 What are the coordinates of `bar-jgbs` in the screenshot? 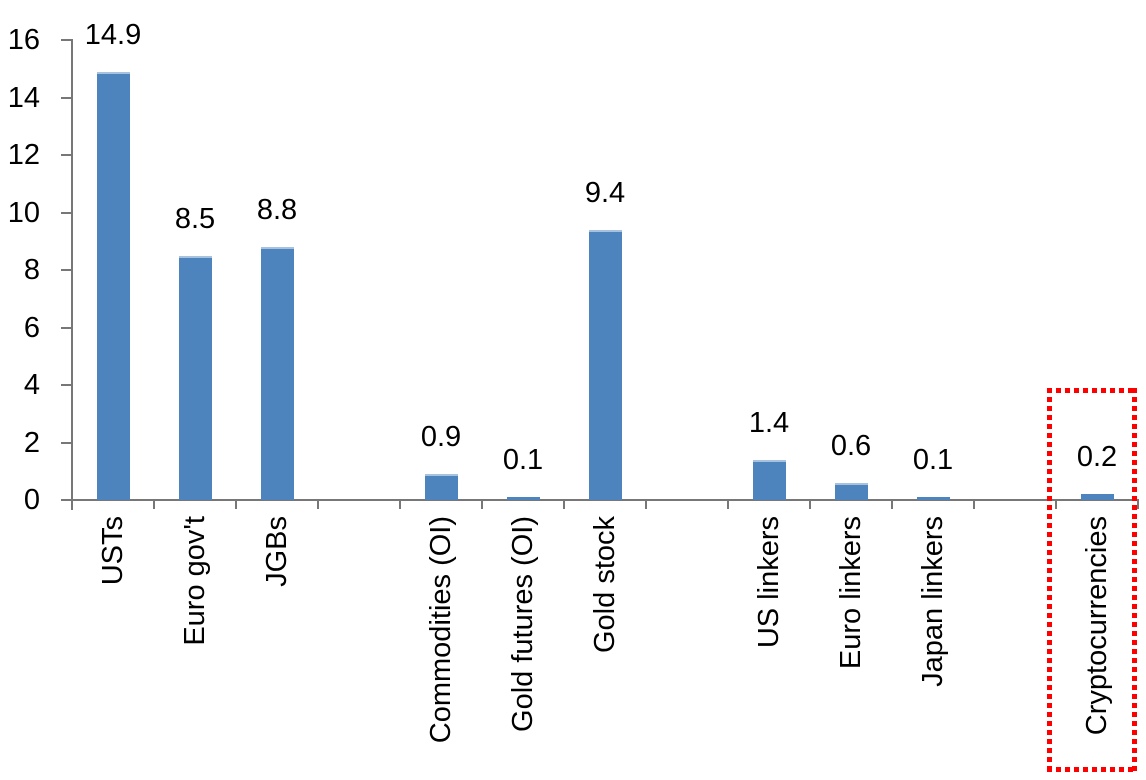 It's located at (277, 373).